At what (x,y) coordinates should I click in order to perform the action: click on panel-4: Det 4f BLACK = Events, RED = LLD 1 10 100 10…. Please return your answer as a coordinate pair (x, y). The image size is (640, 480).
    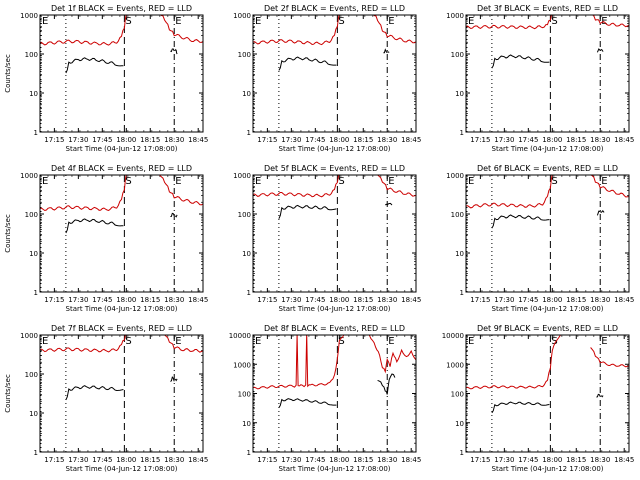
    Looking at the image, I should click on (106, 238).